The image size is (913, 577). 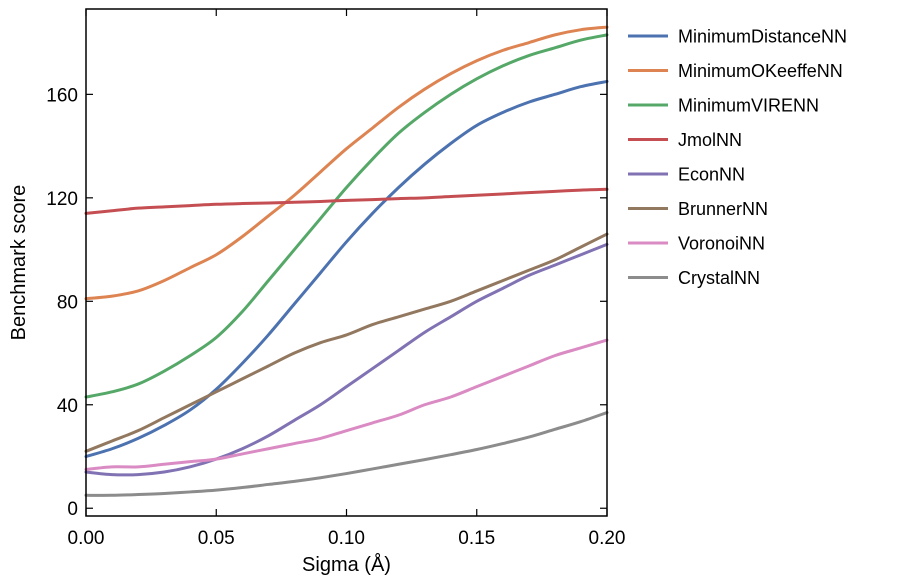 I want to click on legend-label: BrunnerNN, so click(x=723, y=209).